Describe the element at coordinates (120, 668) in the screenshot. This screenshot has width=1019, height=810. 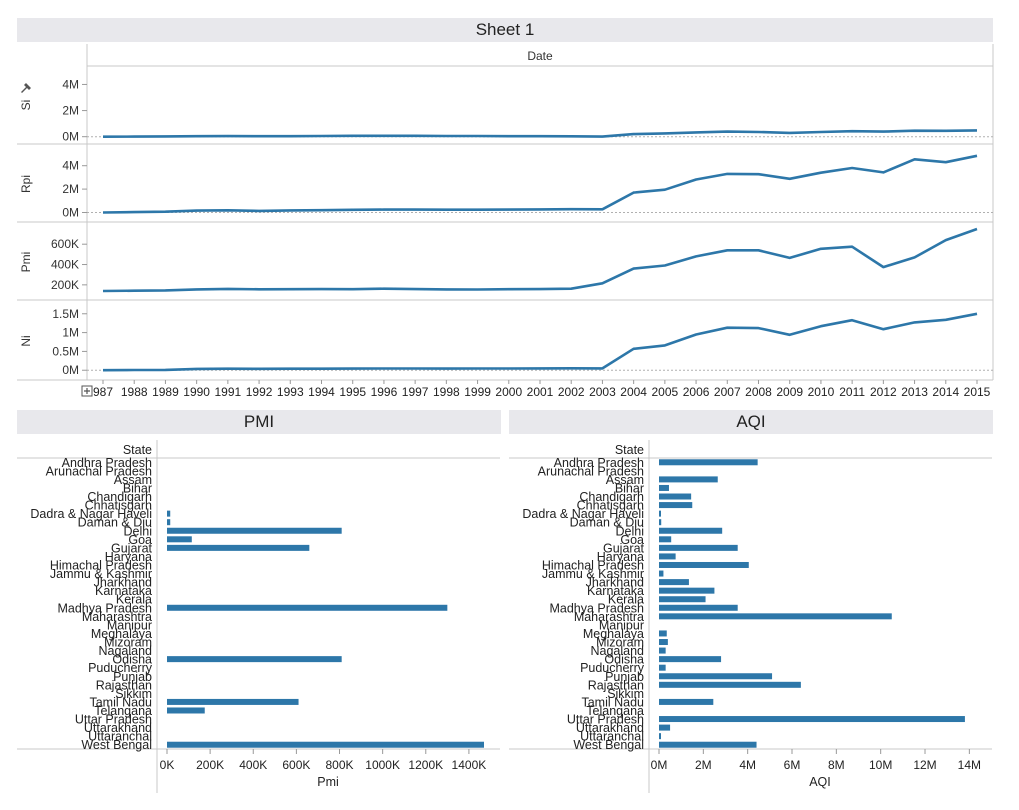
I see `pmi-category-label: Puducherry` at that location.